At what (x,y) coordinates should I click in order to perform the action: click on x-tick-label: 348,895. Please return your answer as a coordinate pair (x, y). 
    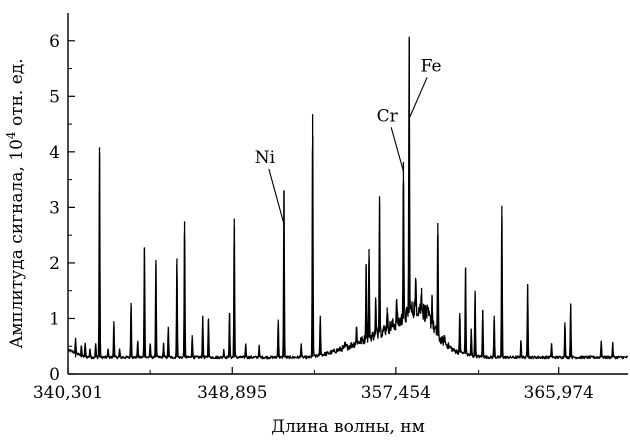
    Looking at the image, I should click on (232, 393).